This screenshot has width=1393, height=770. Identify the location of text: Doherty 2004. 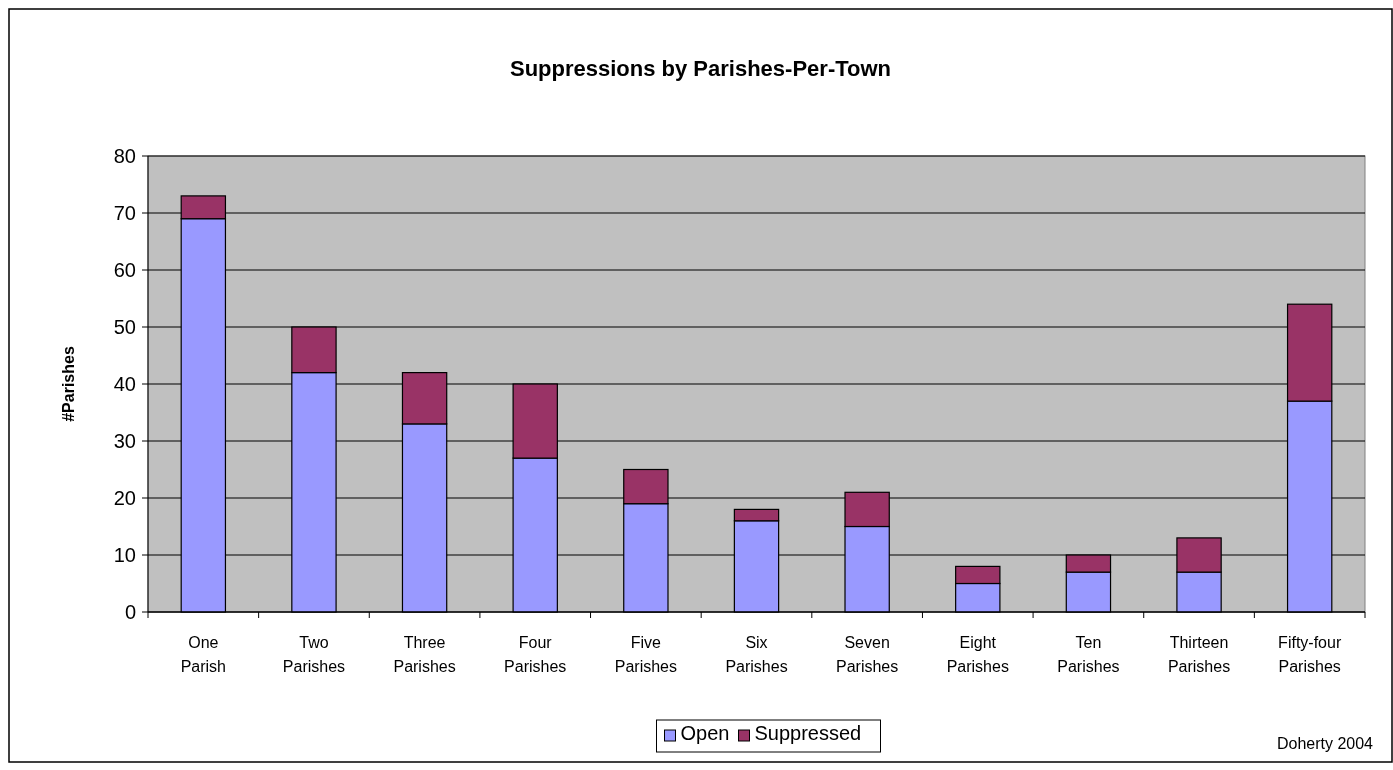
(1325, 743).